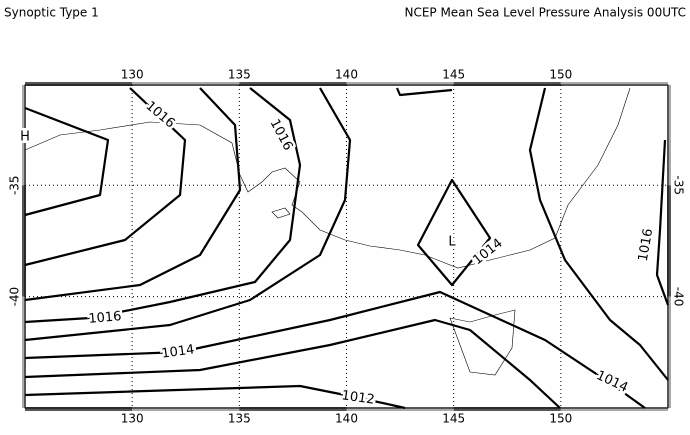 Image resolution: width=690 pixels, height=435 pixels. Describe the element at coordinates (482, 342) in the screenshot. I see `coast-tasmania` at that location.